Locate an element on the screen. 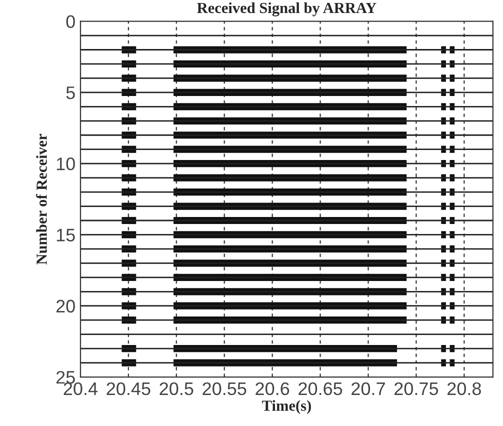 Image resolution: width=503 pixels, height=426 pixels. x-tick-label: 20.5 is located at coordinates (177, 389).